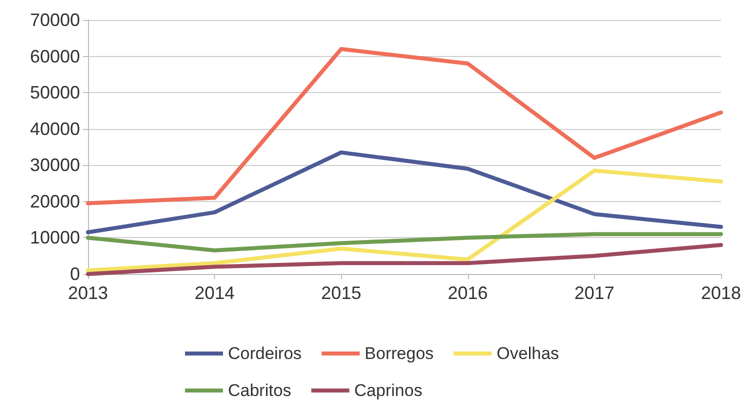  What do you see at coordinates (594, 293) in the screenshot?
I see `x-tick-label: 2017` at bounding box center [594, 293].